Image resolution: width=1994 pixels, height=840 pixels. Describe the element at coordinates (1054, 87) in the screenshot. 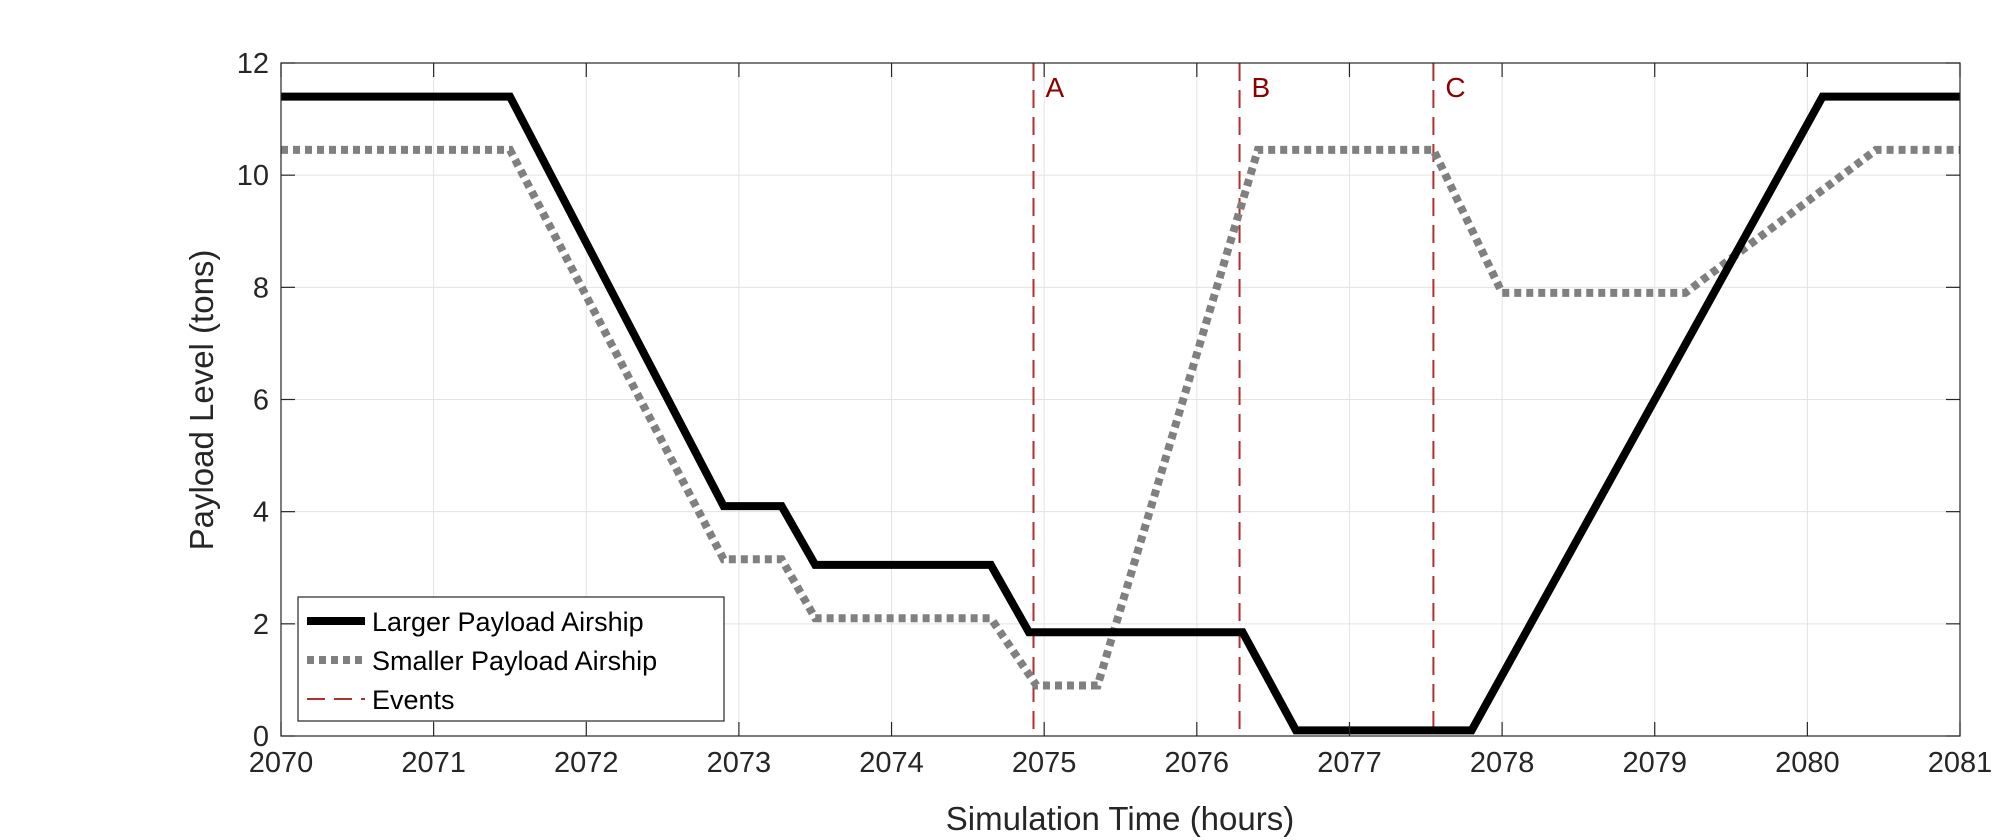

I see `event-label-a: A` at that location.